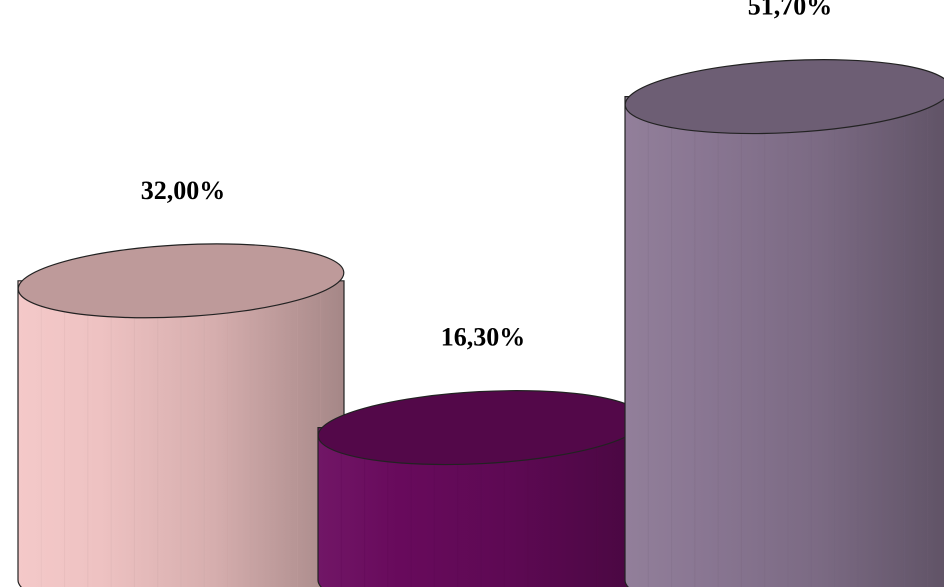  Describe the element at coordinates (483, 337) in the screenshot. I see `data-label-2: 16,30%` at that location.